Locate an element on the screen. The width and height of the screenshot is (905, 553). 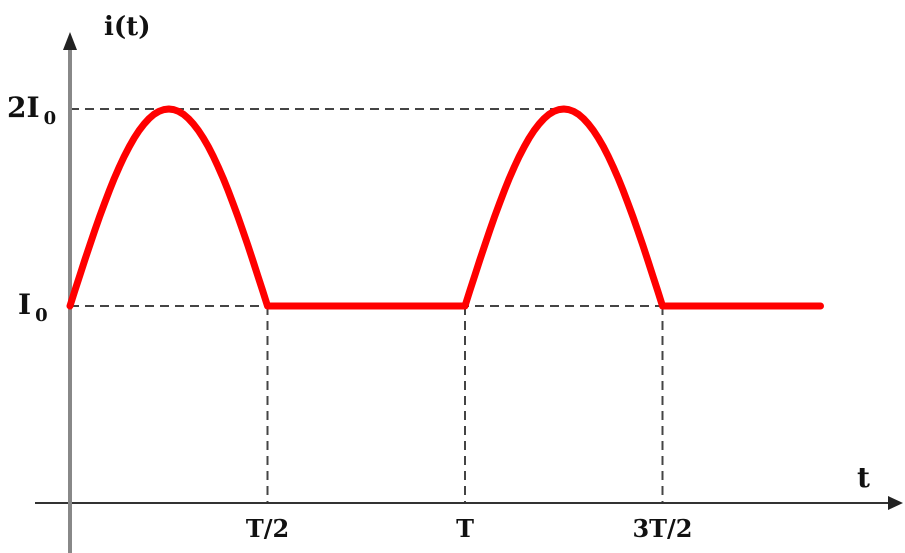
x-axis-arrow is located at coordinates (895, 503).